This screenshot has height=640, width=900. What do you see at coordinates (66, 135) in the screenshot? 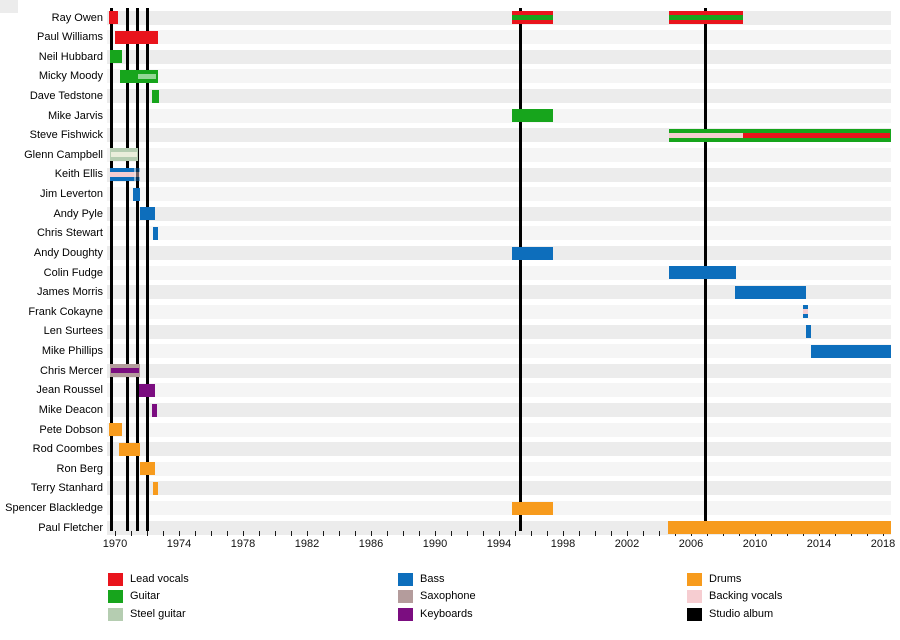
I see `member-label: Steve Fishwick` at bounding box center [66, 135].